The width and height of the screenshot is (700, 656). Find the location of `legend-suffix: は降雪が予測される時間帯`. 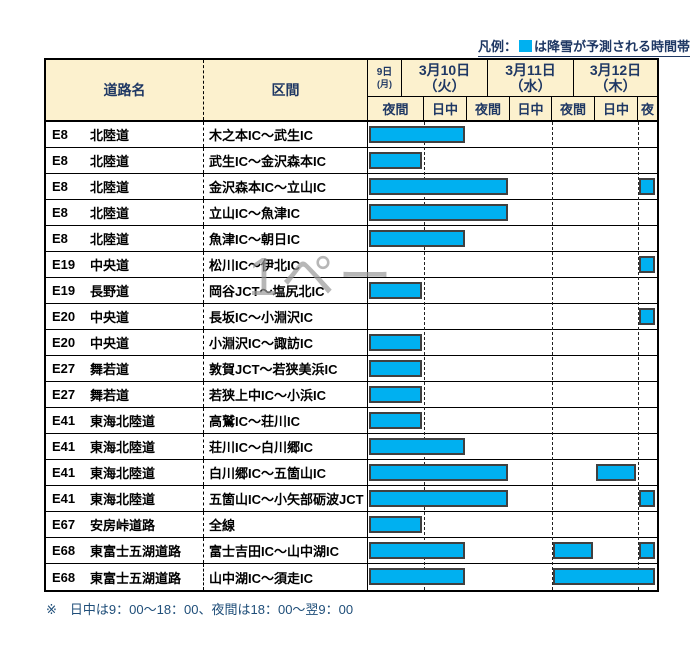

legend-suffix: は降雪が予測される時間帯 is located at coordinates (611, 46).